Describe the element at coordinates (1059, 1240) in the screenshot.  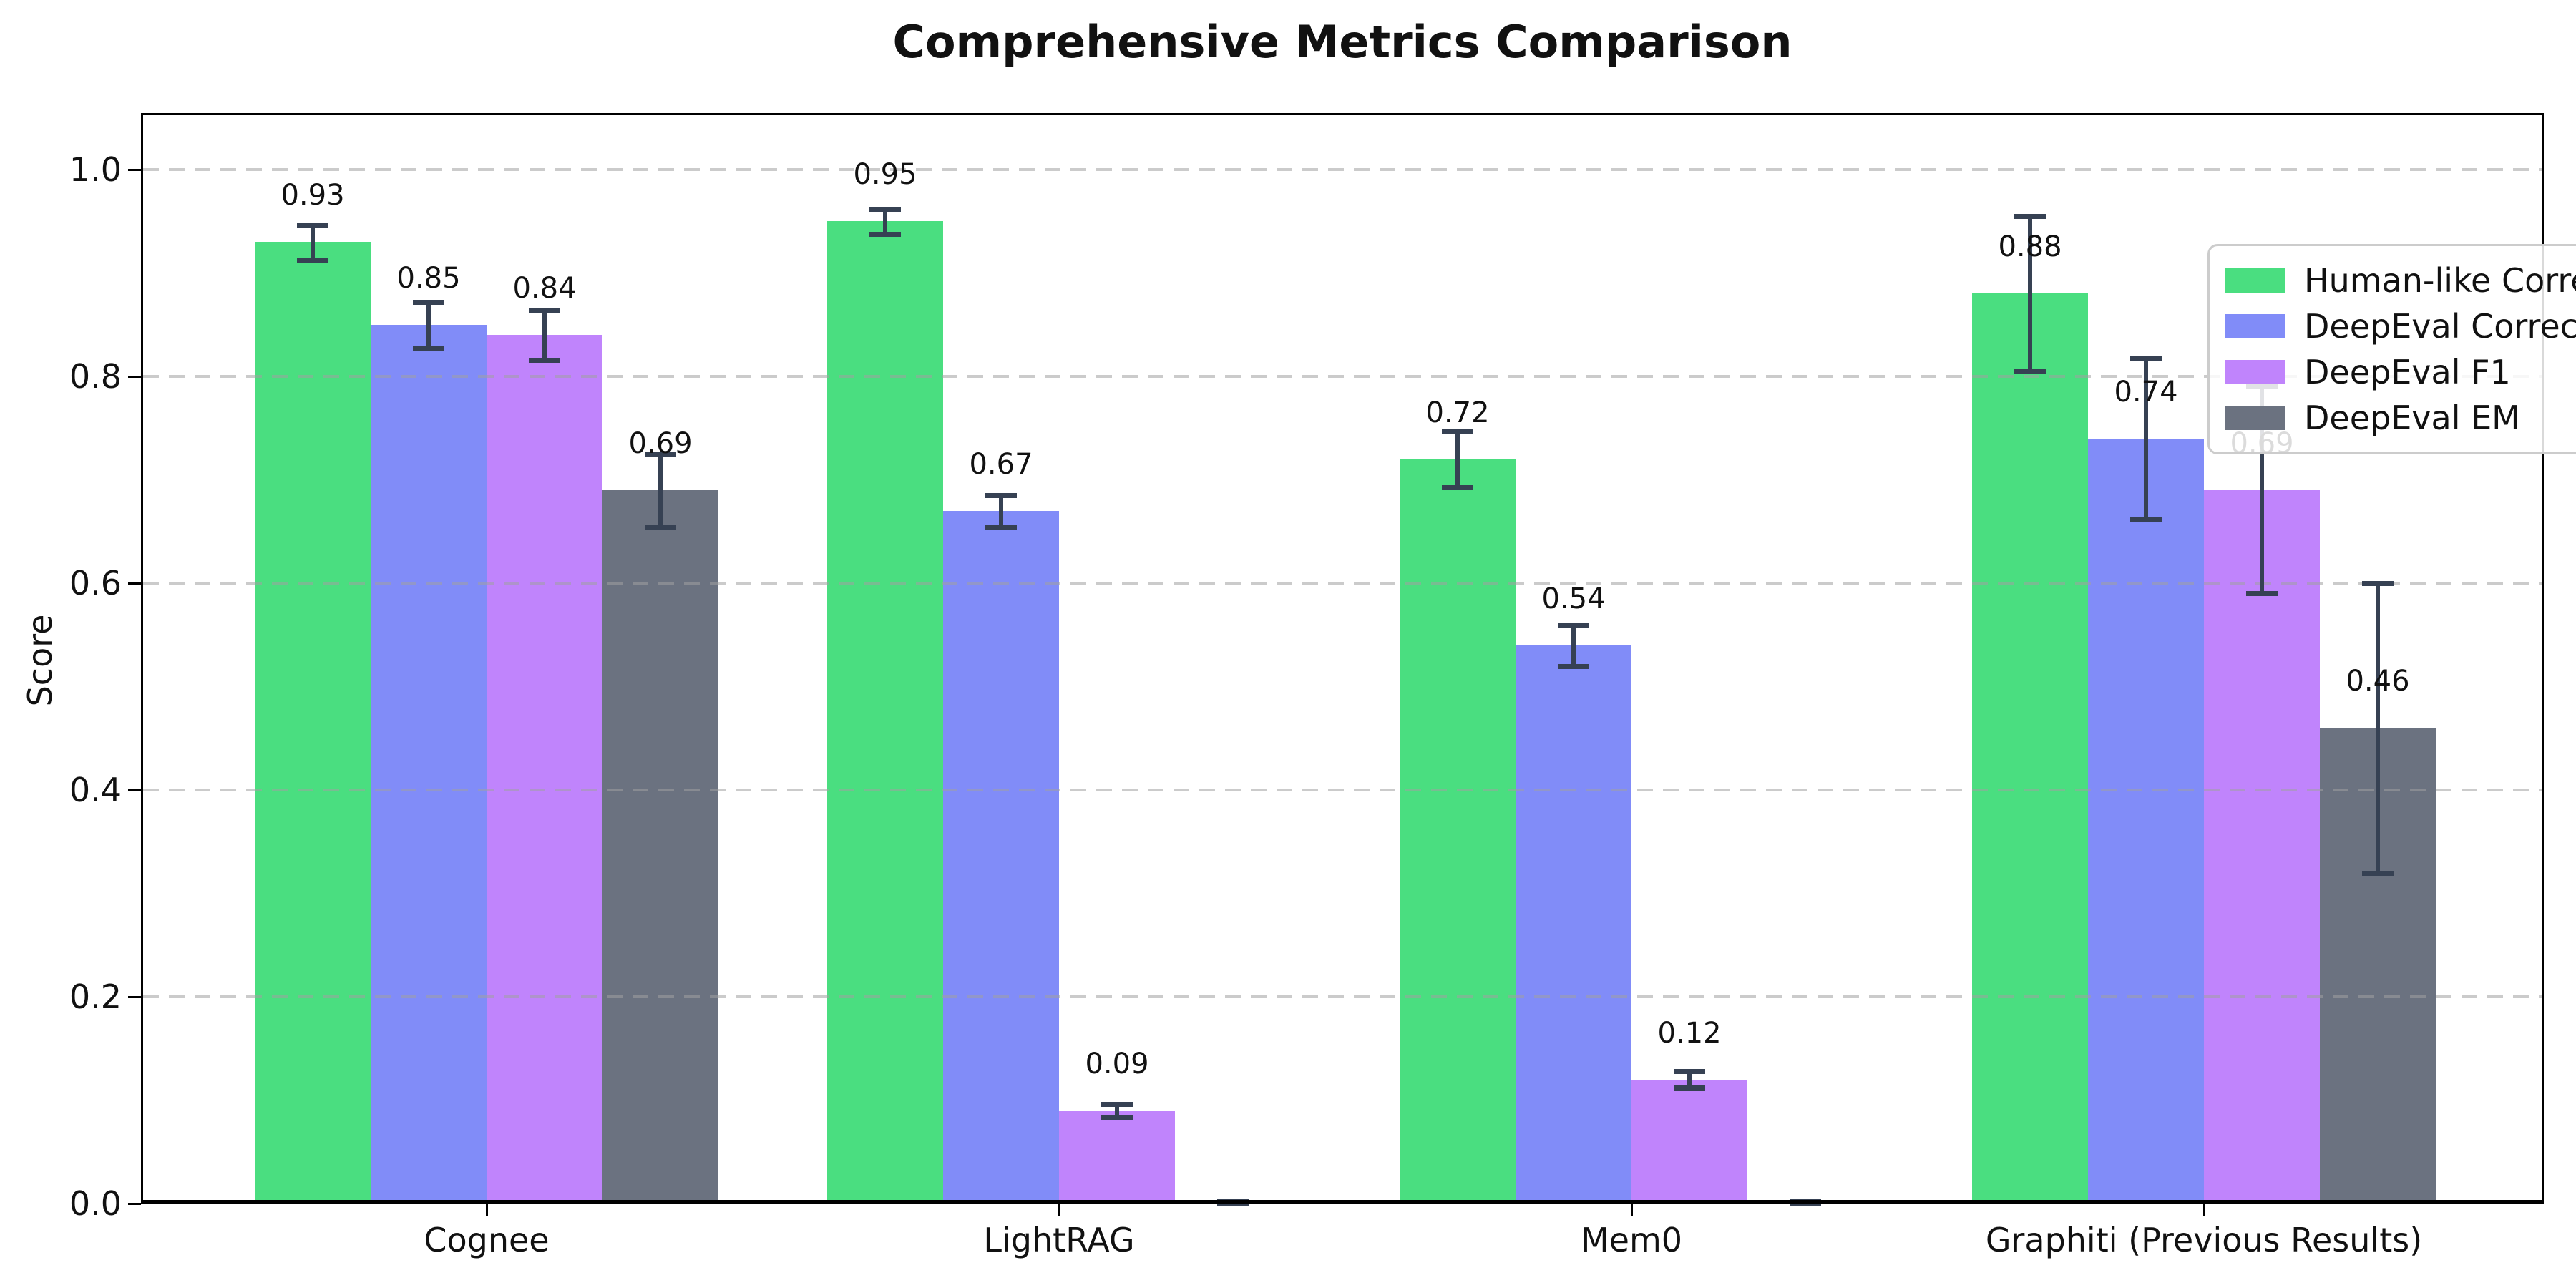
I see `x-tick-label: LightRAG` at that location.